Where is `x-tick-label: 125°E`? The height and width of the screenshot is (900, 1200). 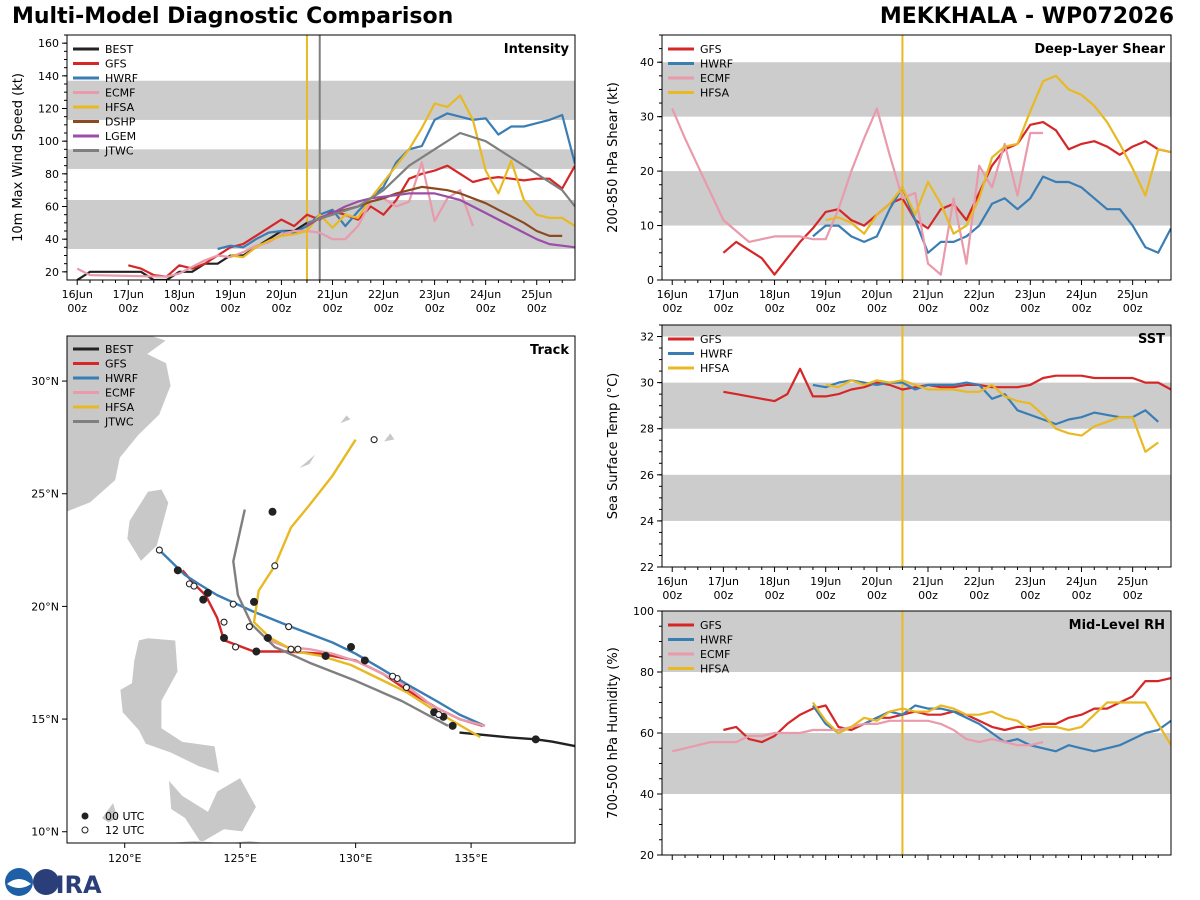 x-tick-label: 125°E is located at coordinates (239, 858).